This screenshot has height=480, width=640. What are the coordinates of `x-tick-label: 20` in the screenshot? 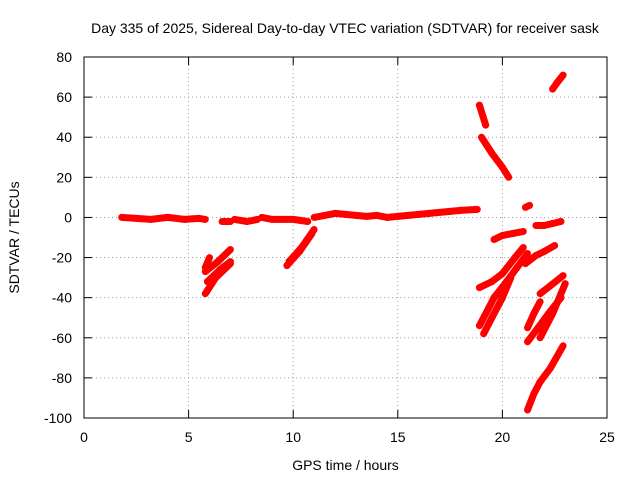 It's located at (503, 437).